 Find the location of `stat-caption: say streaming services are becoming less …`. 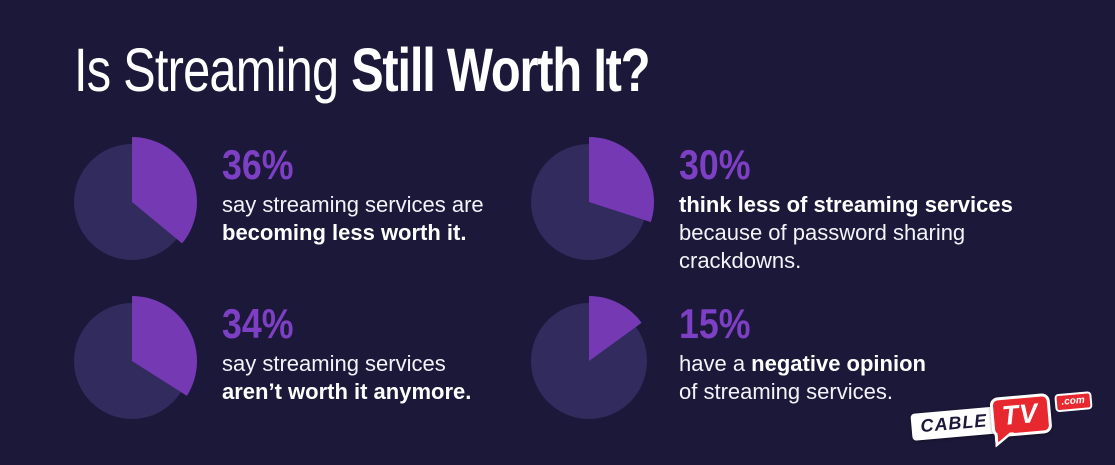

stat-caption: say streaming services are becoming less … is located at coordinates (353, 219).